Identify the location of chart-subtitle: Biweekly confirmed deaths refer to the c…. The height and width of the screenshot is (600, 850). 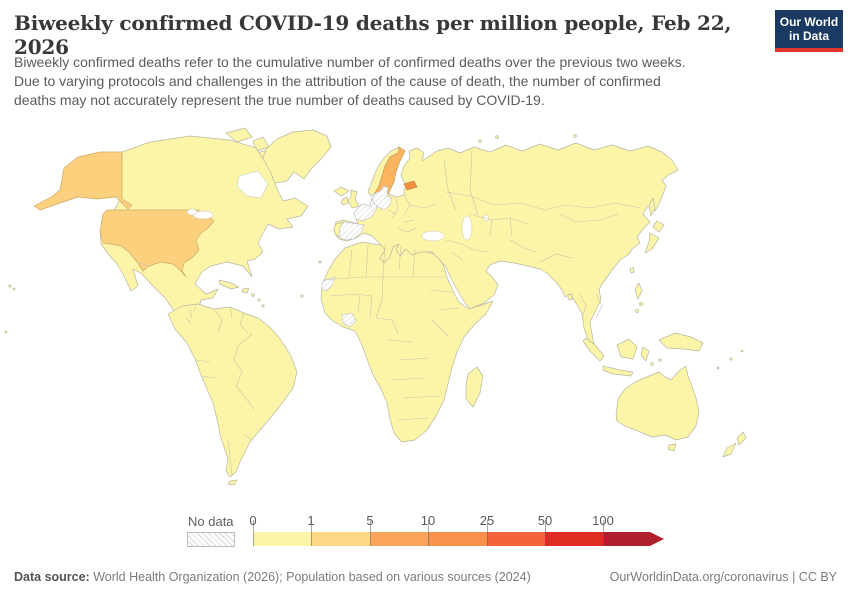
(350, 81).